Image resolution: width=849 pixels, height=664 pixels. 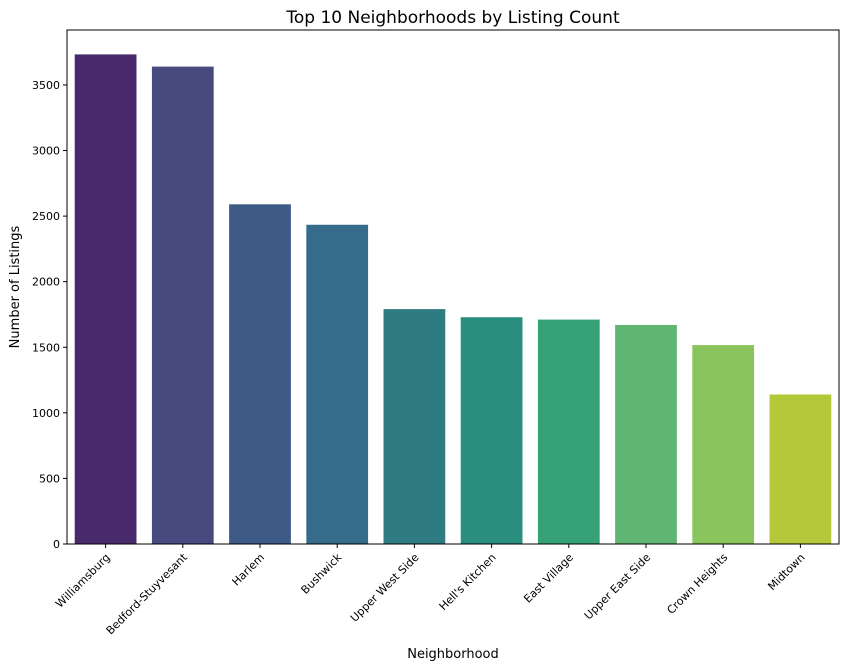 I want to click on x-tick-label: Bushwick, so click(x=322, y=573).